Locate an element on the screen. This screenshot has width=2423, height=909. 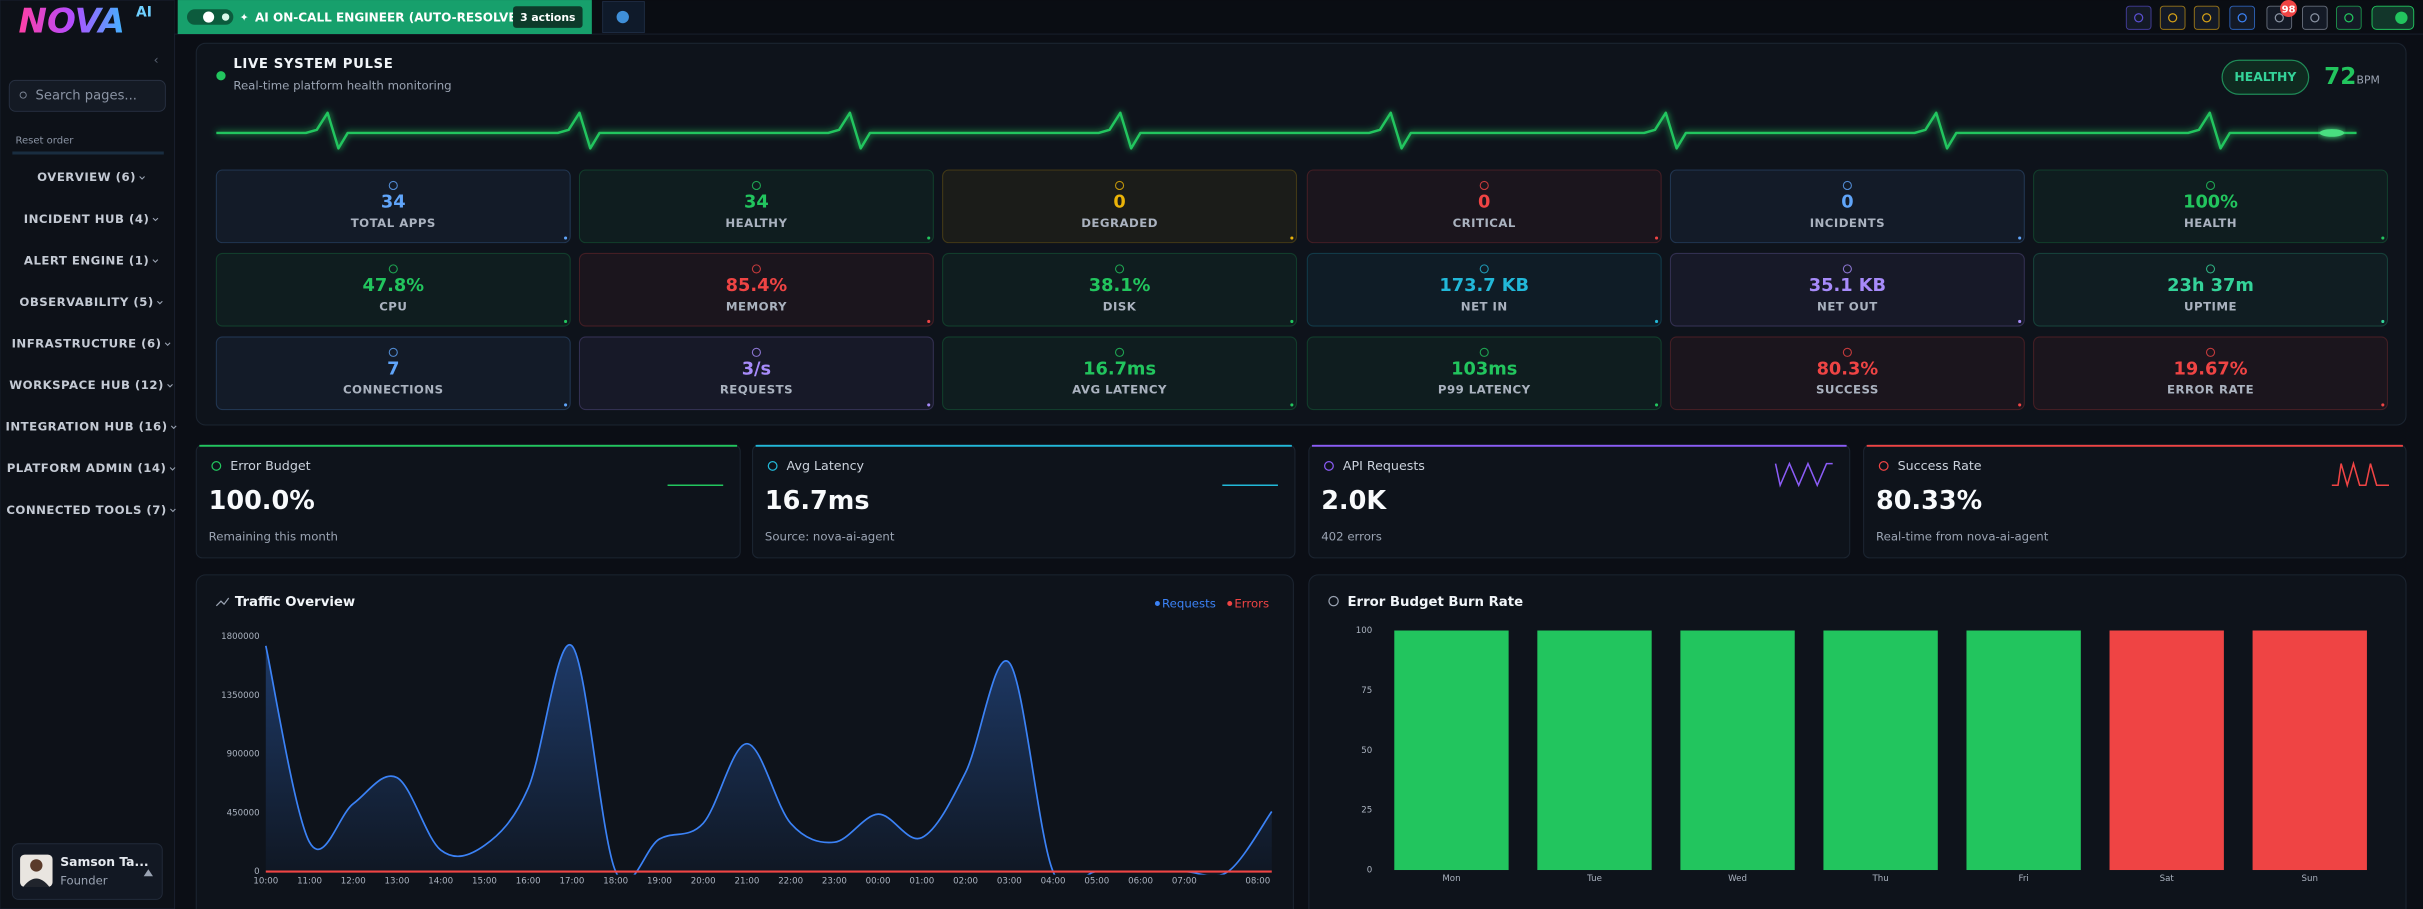
metric-label: TOTAL APPS is located at coordinates (393, 223).